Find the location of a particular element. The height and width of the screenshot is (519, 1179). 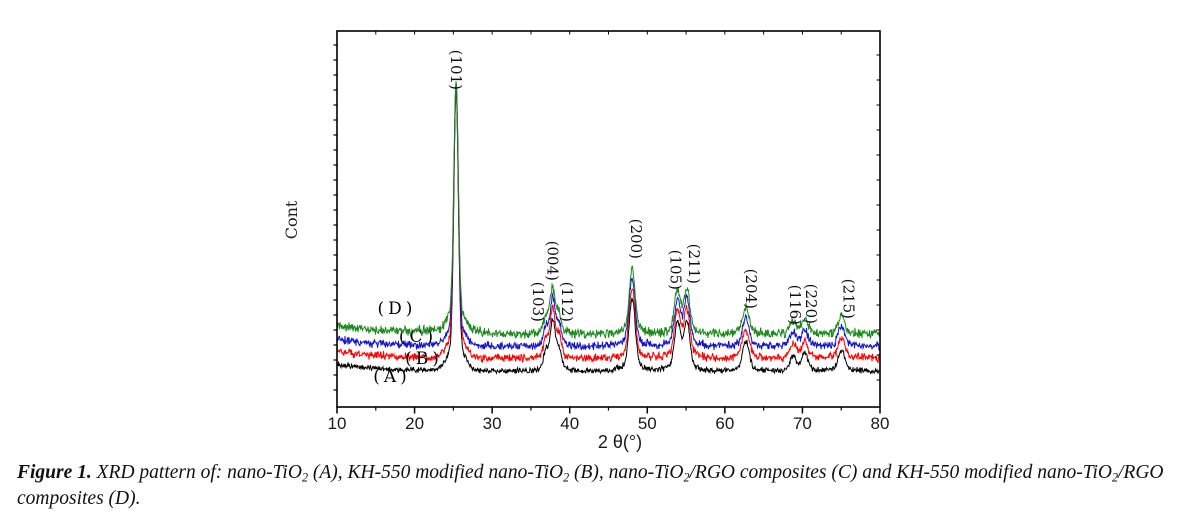

x-tick-label: 80 is located at coordinates (880, 423).